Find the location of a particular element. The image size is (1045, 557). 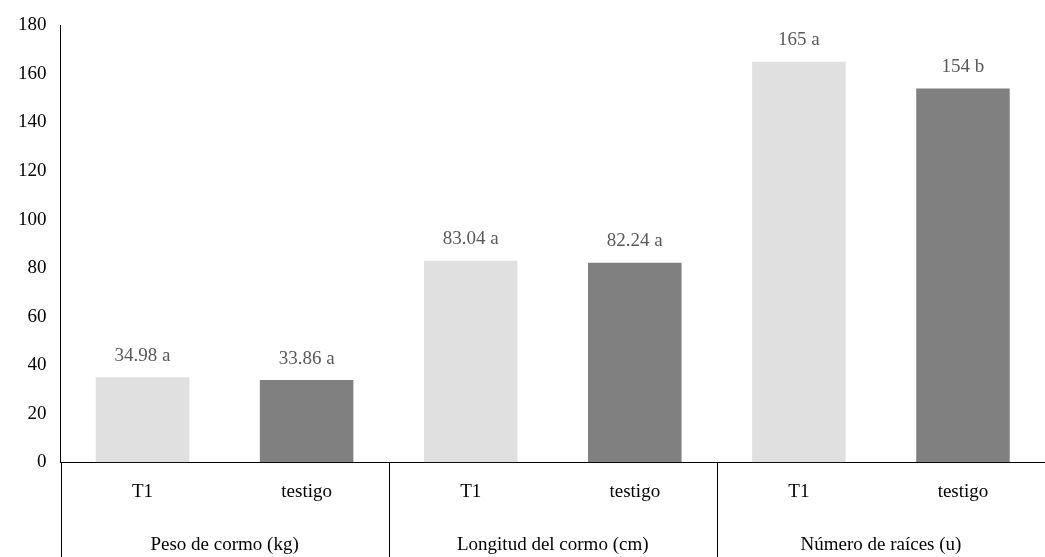

text: Longitud del cormo (cm) is located at coordinates (552, 543).